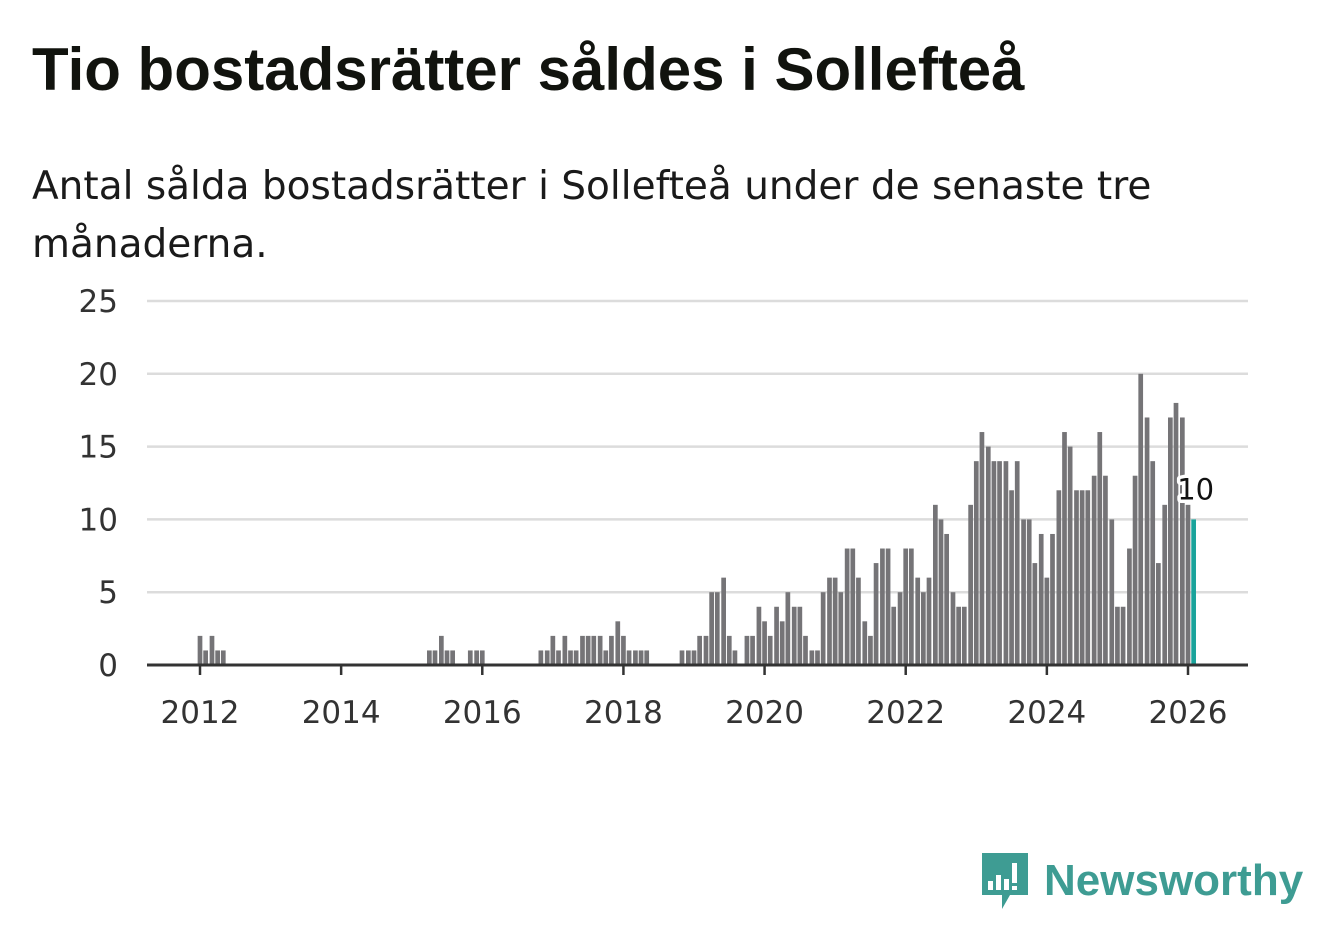  I want to click on x-tick-label: 2022, so click(905, 713).